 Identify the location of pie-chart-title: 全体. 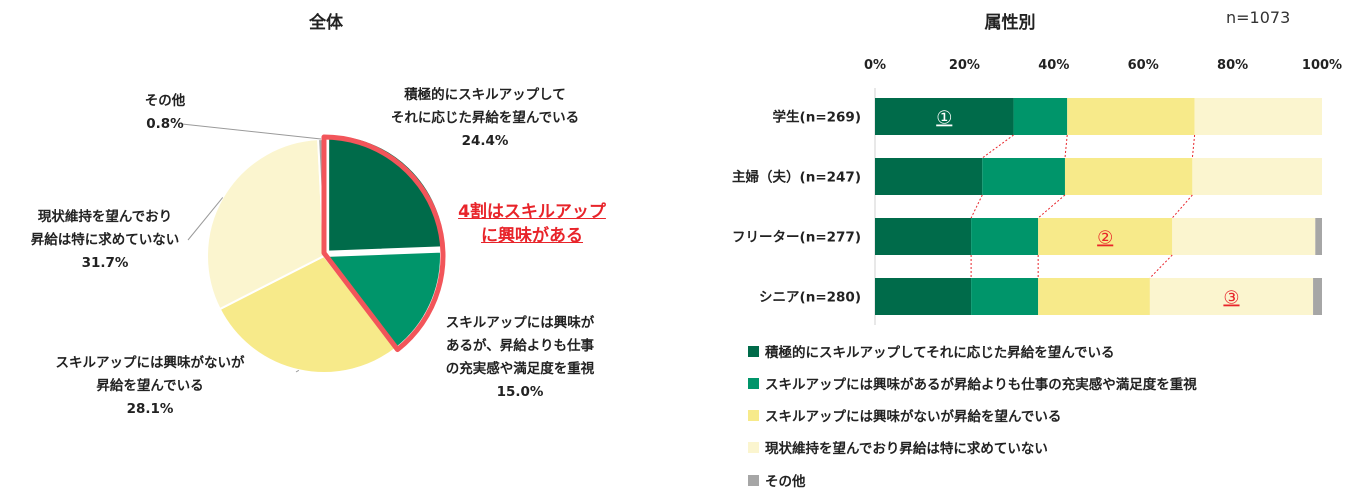
(326, 23).